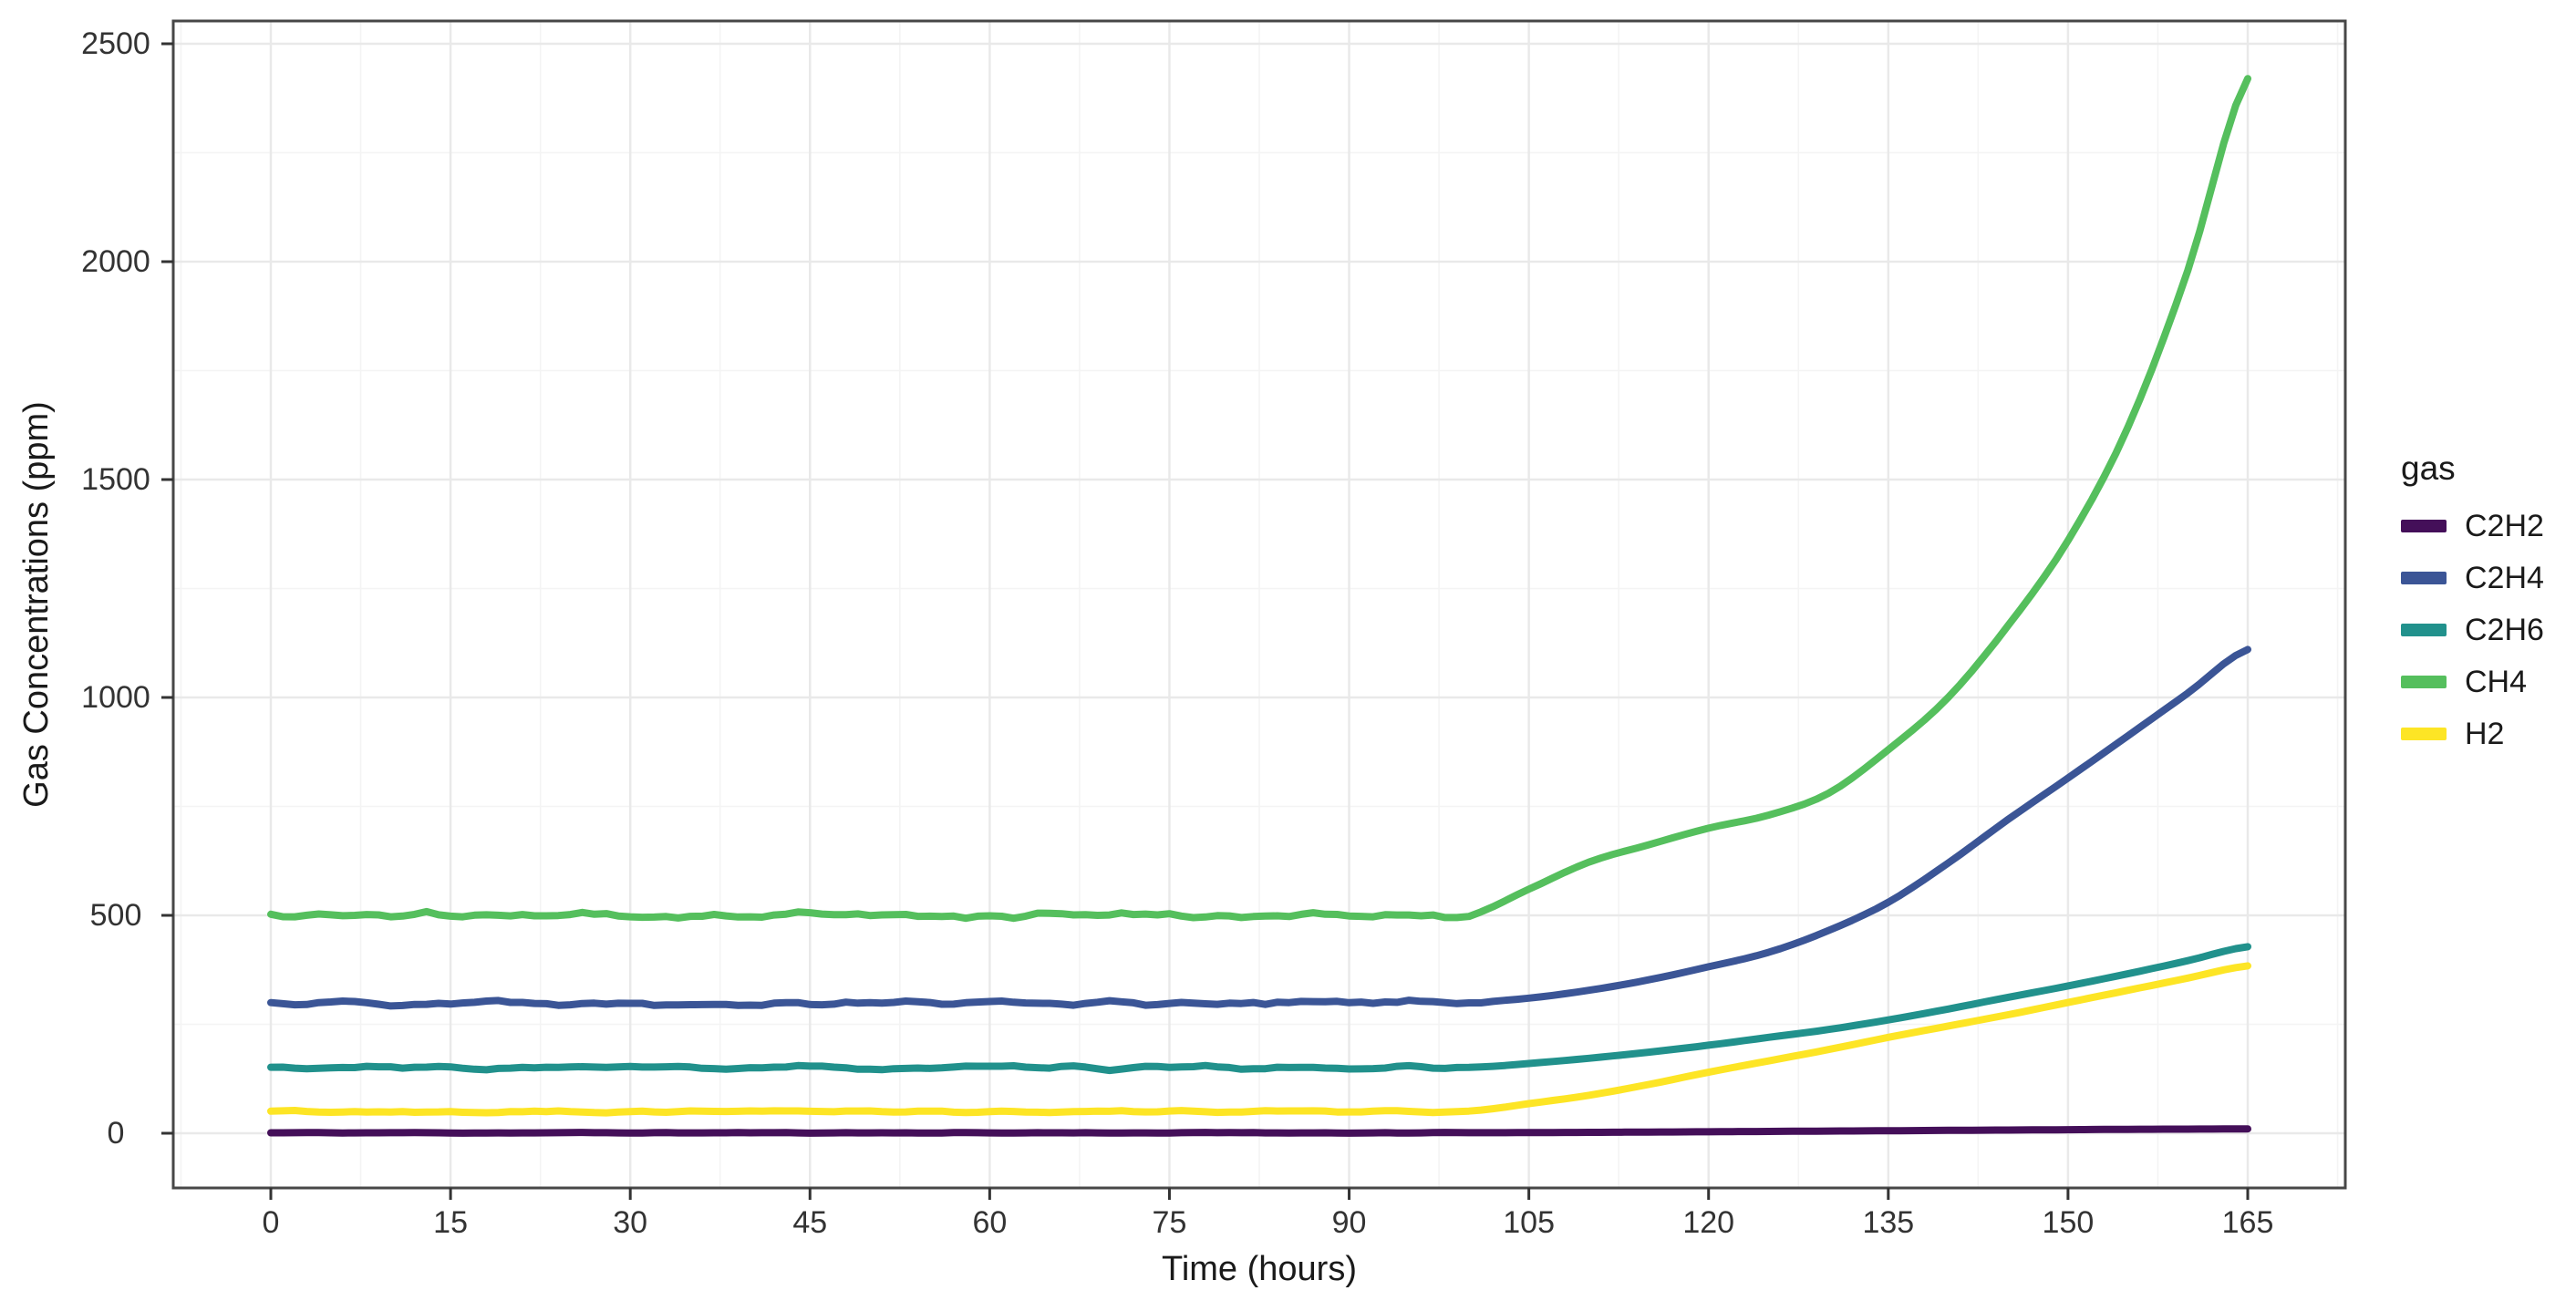 The width and height of the screenshot is (2576, 1301). What do you see at coordinates (116, 1133) in the screenshot?
I see `y-tick-label: 0` at bounding box center [116, 1133].